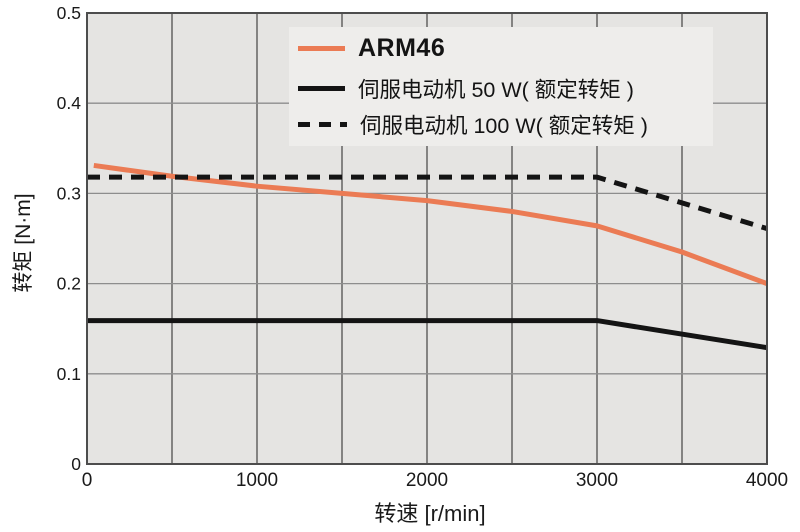  Describe the element at coordinates (402, 47) in the screenshot. I see `legend-label-arm46: ARM46` at that location.